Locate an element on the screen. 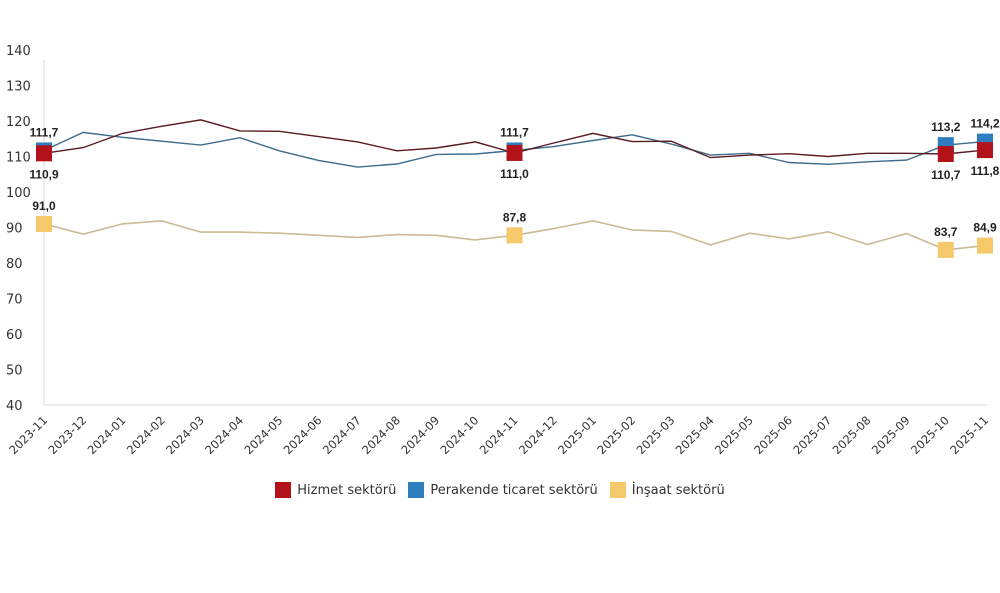  x-tick-label: 2025-08 is located at coordinates (852, 435).